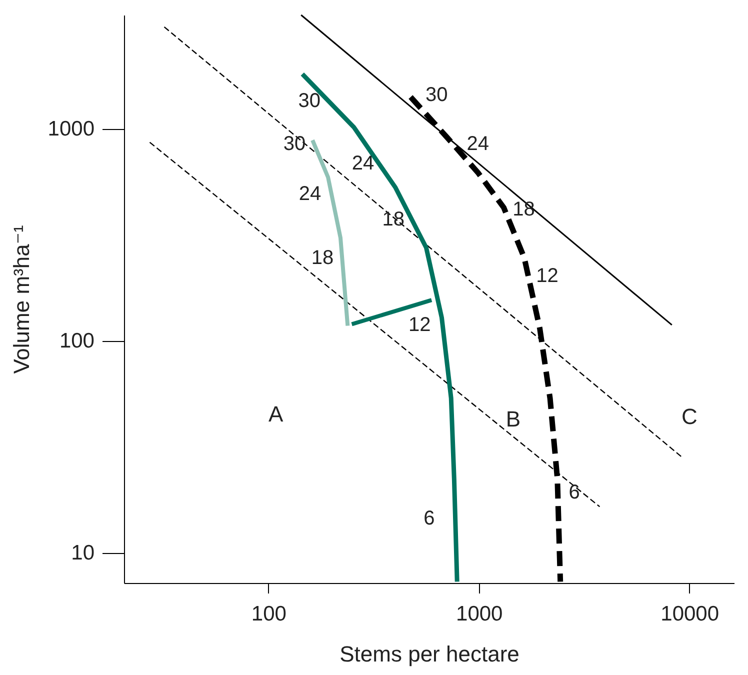 This screenshot has width=748, height=675. What do you see at coordinates (690, 417) in the screenshot?
I see `annotation: C` at bounding box center [690, 417].